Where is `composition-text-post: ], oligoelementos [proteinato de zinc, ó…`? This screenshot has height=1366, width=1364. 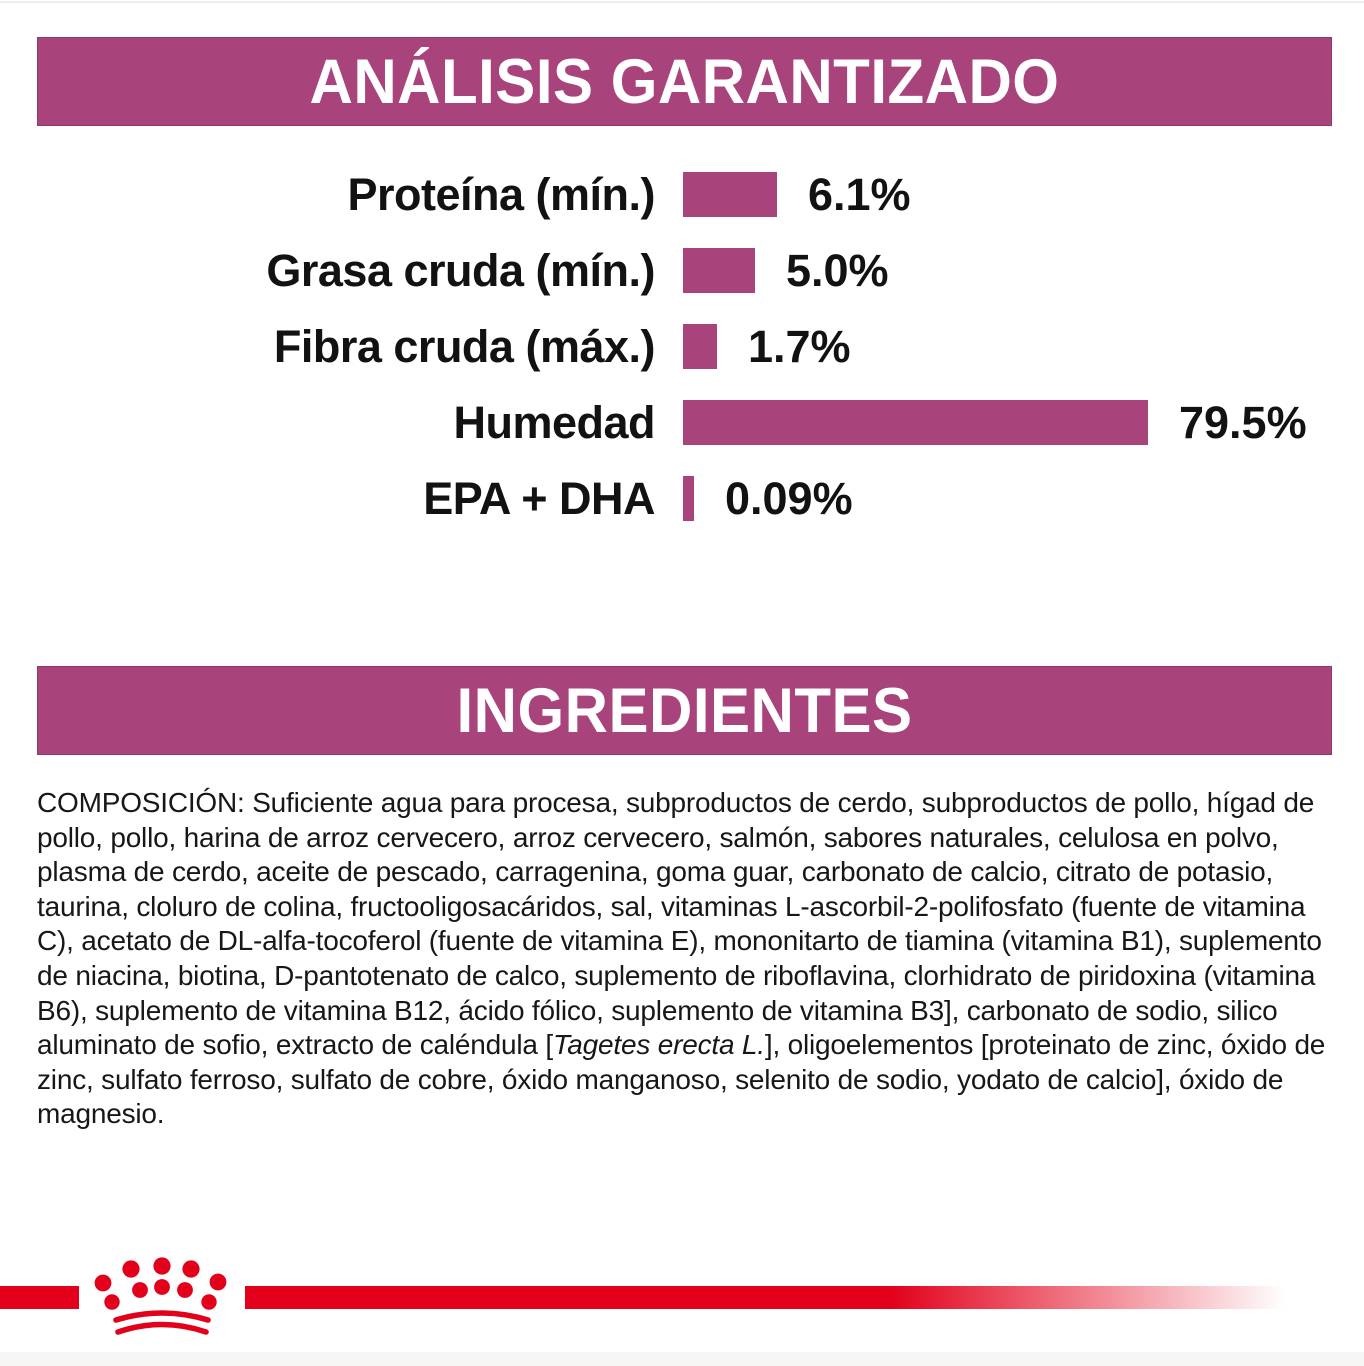
composition-text-post: ], oligoelementos [proteinato de zinc, ó… is located at coordinates (681, 1079).